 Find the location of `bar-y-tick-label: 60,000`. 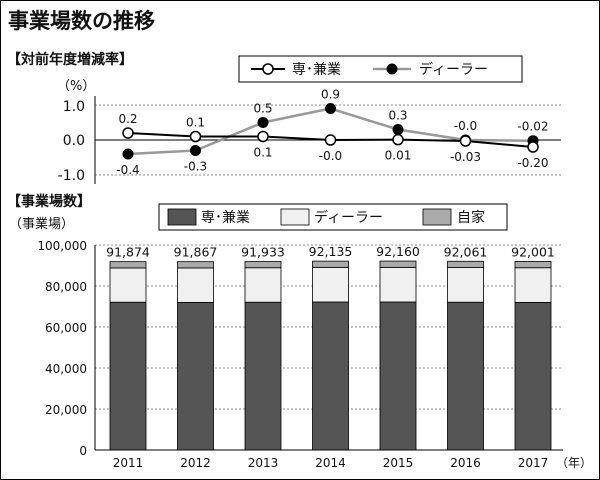

bar-y-tick-label: 60,000 is located at coordinates (66, 328).